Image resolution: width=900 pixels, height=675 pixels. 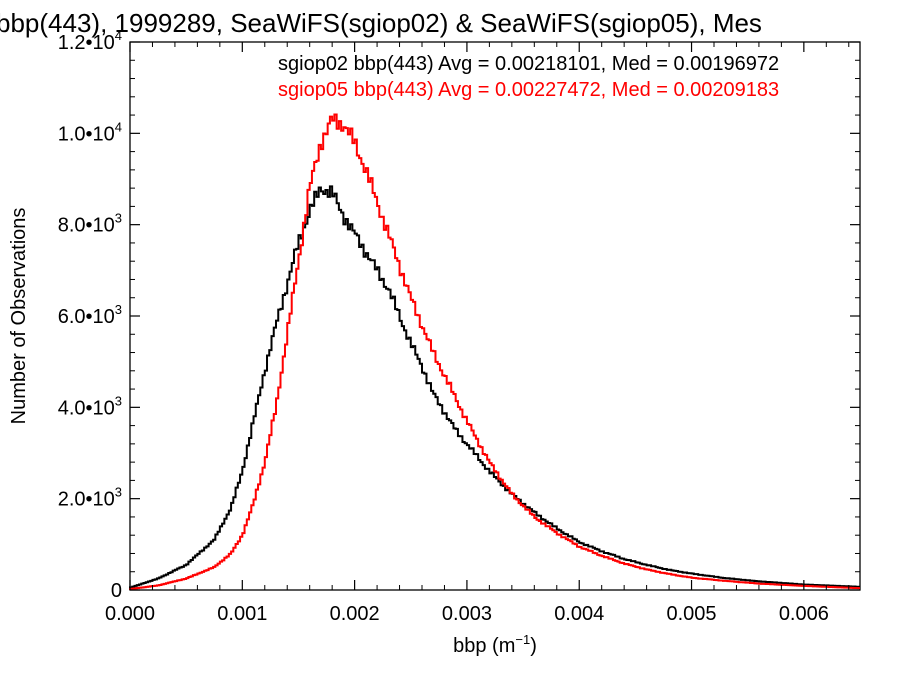 What do you see at coordinates (692, 614) in the screenshot?
I see `x-tick-label: 0.005` at bounding box center [692, 614].